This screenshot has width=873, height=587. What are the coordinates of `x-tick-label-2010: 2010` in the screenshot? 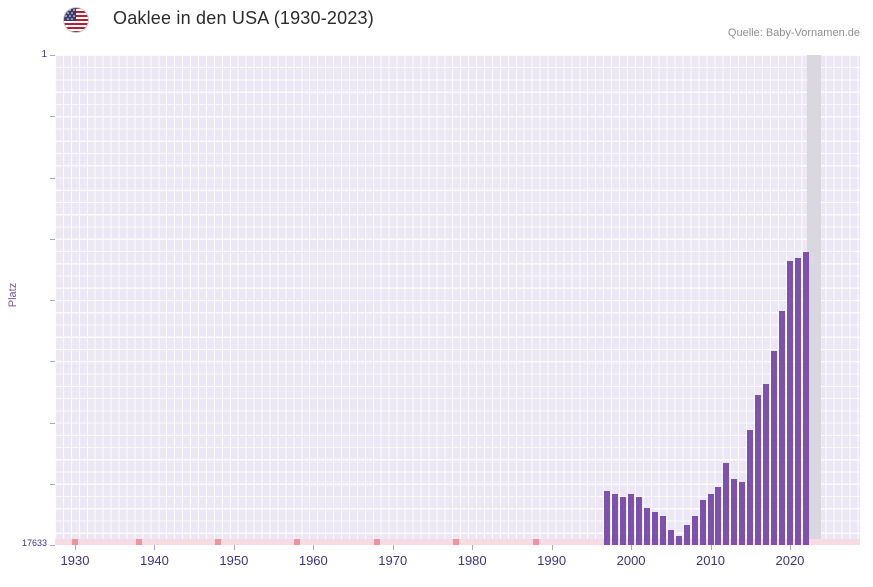 It's located at (710, 560).